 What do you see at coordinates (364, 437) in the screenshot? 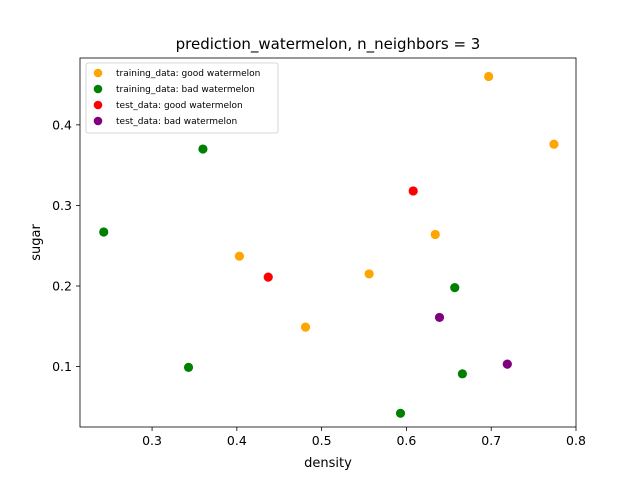
I see `x-axis-ticks: 0.3 0.4 0.5 0.6 0.7 0.8` at bounding box center [364, 437].